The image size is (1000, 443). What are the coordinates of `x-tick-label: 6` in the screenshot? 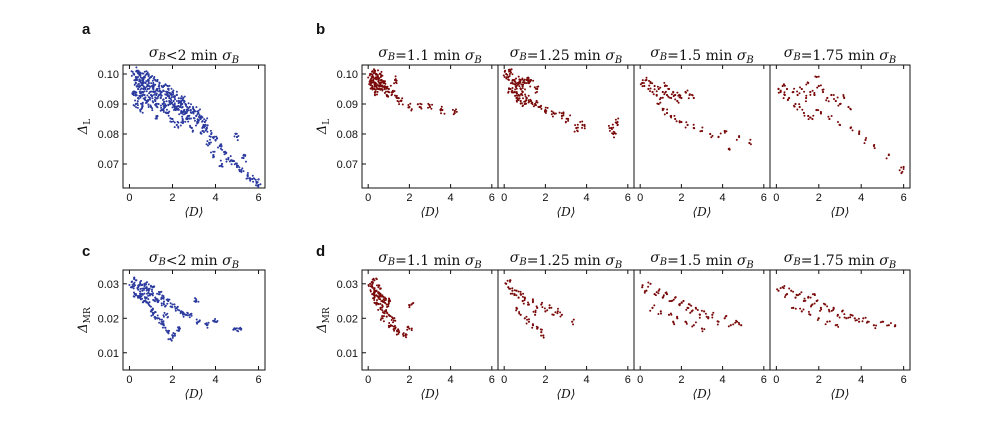 It's located at (904, 198).